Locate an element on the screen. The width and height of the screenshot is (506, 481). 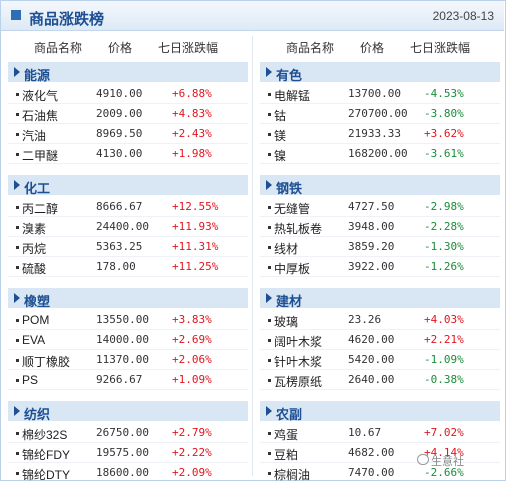
commodity-name: 阔叶木浆 is located at coordinates (298, 342).